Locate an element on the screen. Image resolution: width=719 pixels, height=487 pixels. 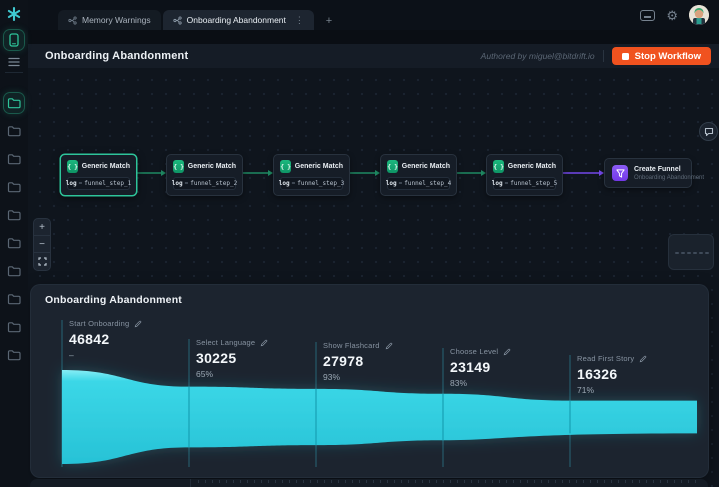
header-separator is located at coordinates (603, 56).